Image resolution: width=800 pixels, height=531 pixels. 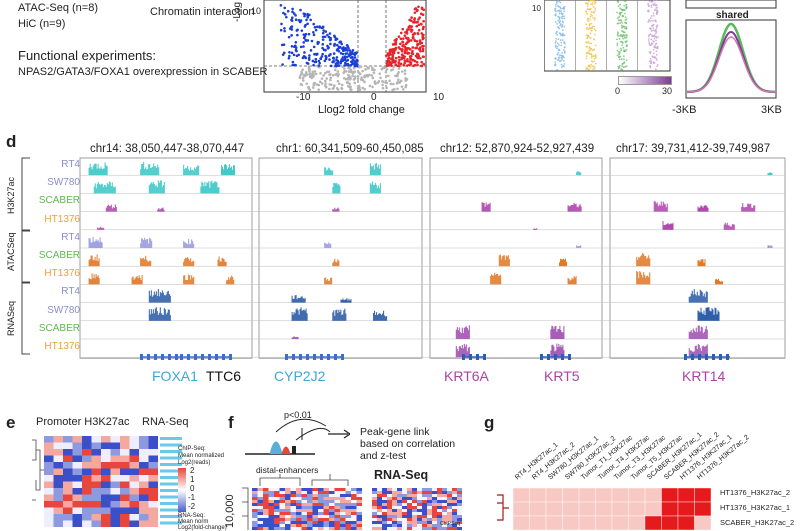 I want to click on panel-f-letter: f, so click(x=231, y=422).